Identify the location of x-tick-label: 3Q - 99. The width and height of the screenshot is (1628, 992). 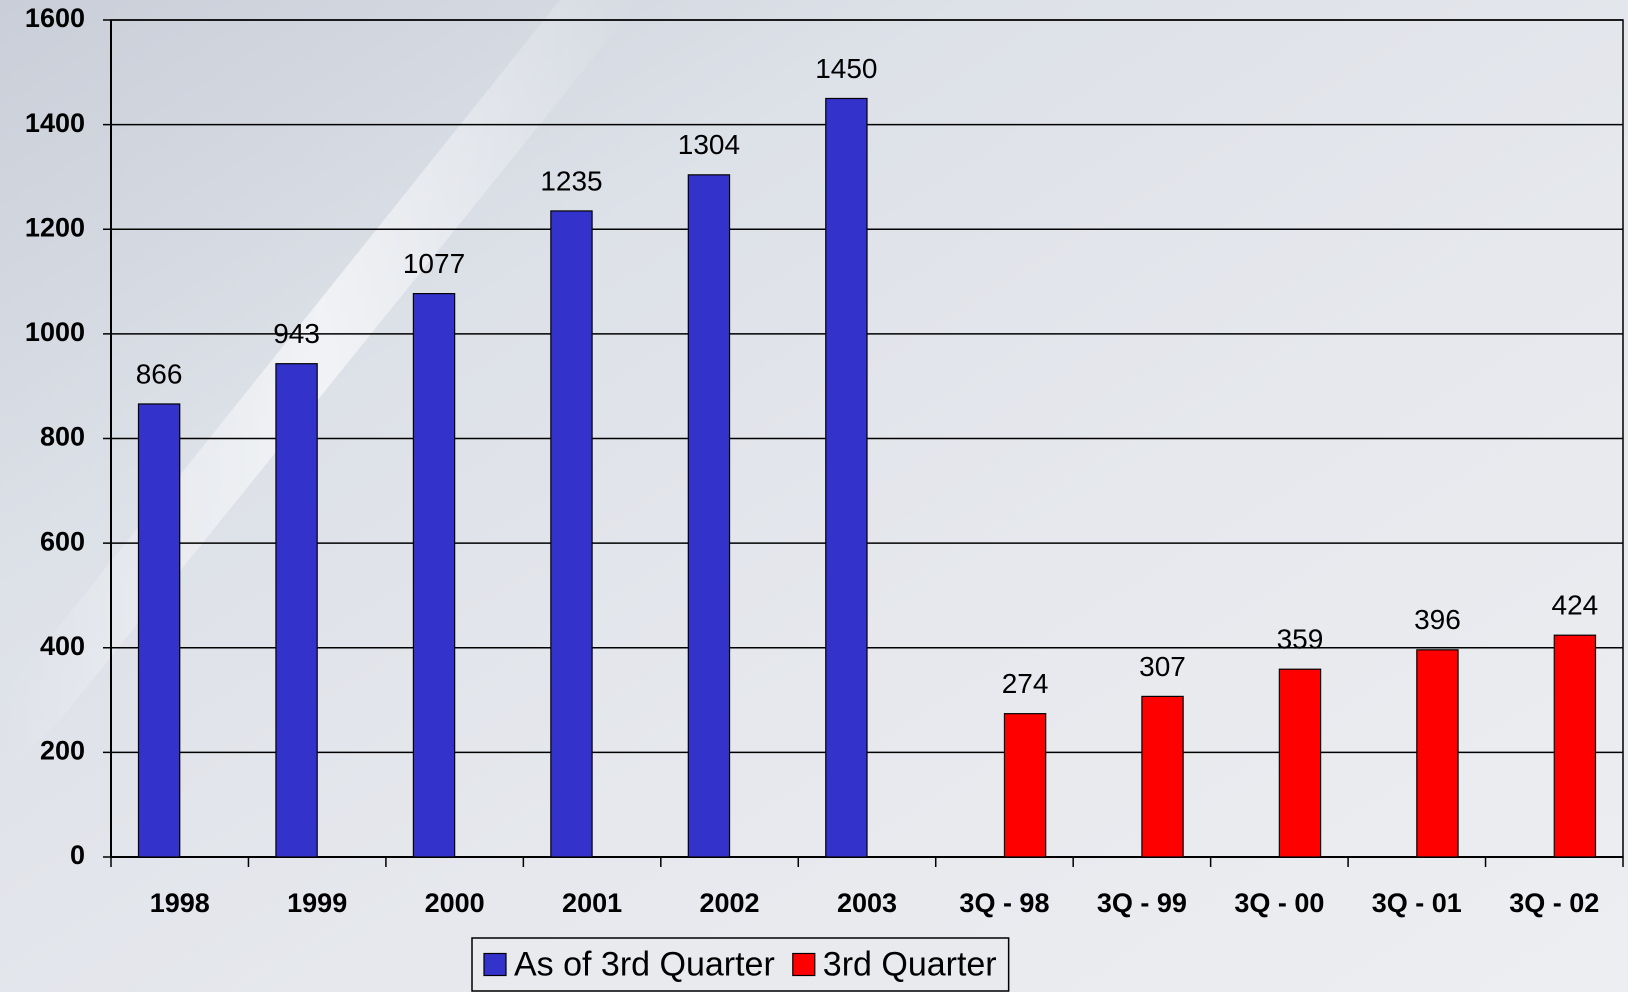
(1142, 903).